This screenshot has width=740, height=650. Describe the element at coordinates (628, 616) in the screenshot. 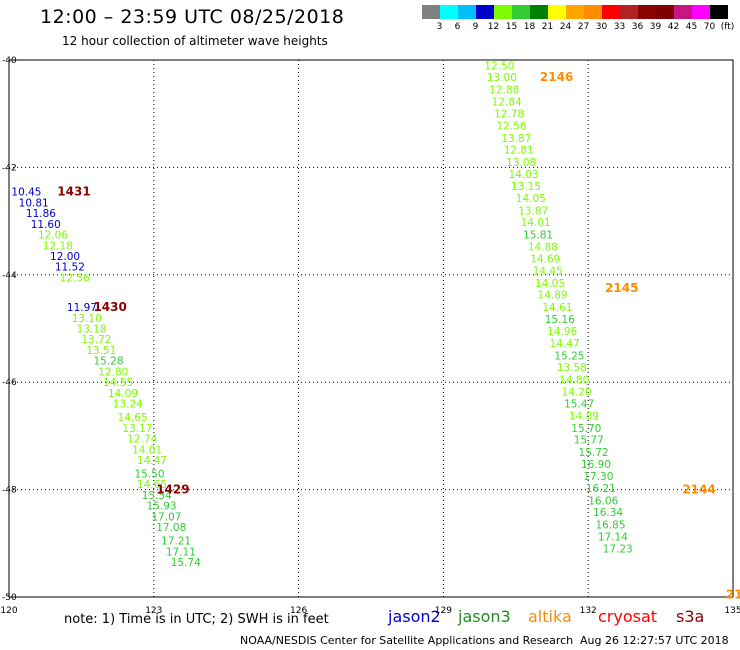

I see `legend-cryosat: cryosat` at that location.